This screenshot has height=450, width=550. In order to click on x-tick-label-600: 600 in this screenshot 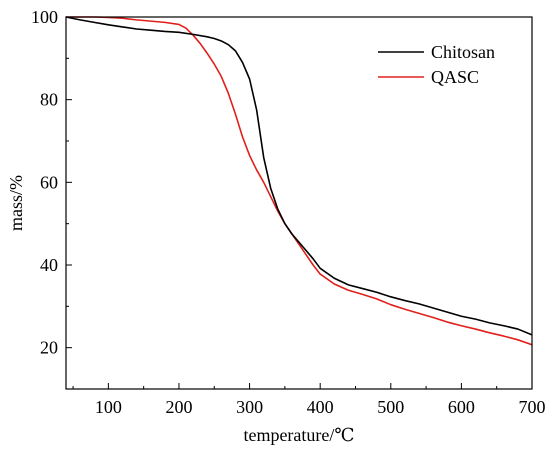, I will do `click(461, 407)`.